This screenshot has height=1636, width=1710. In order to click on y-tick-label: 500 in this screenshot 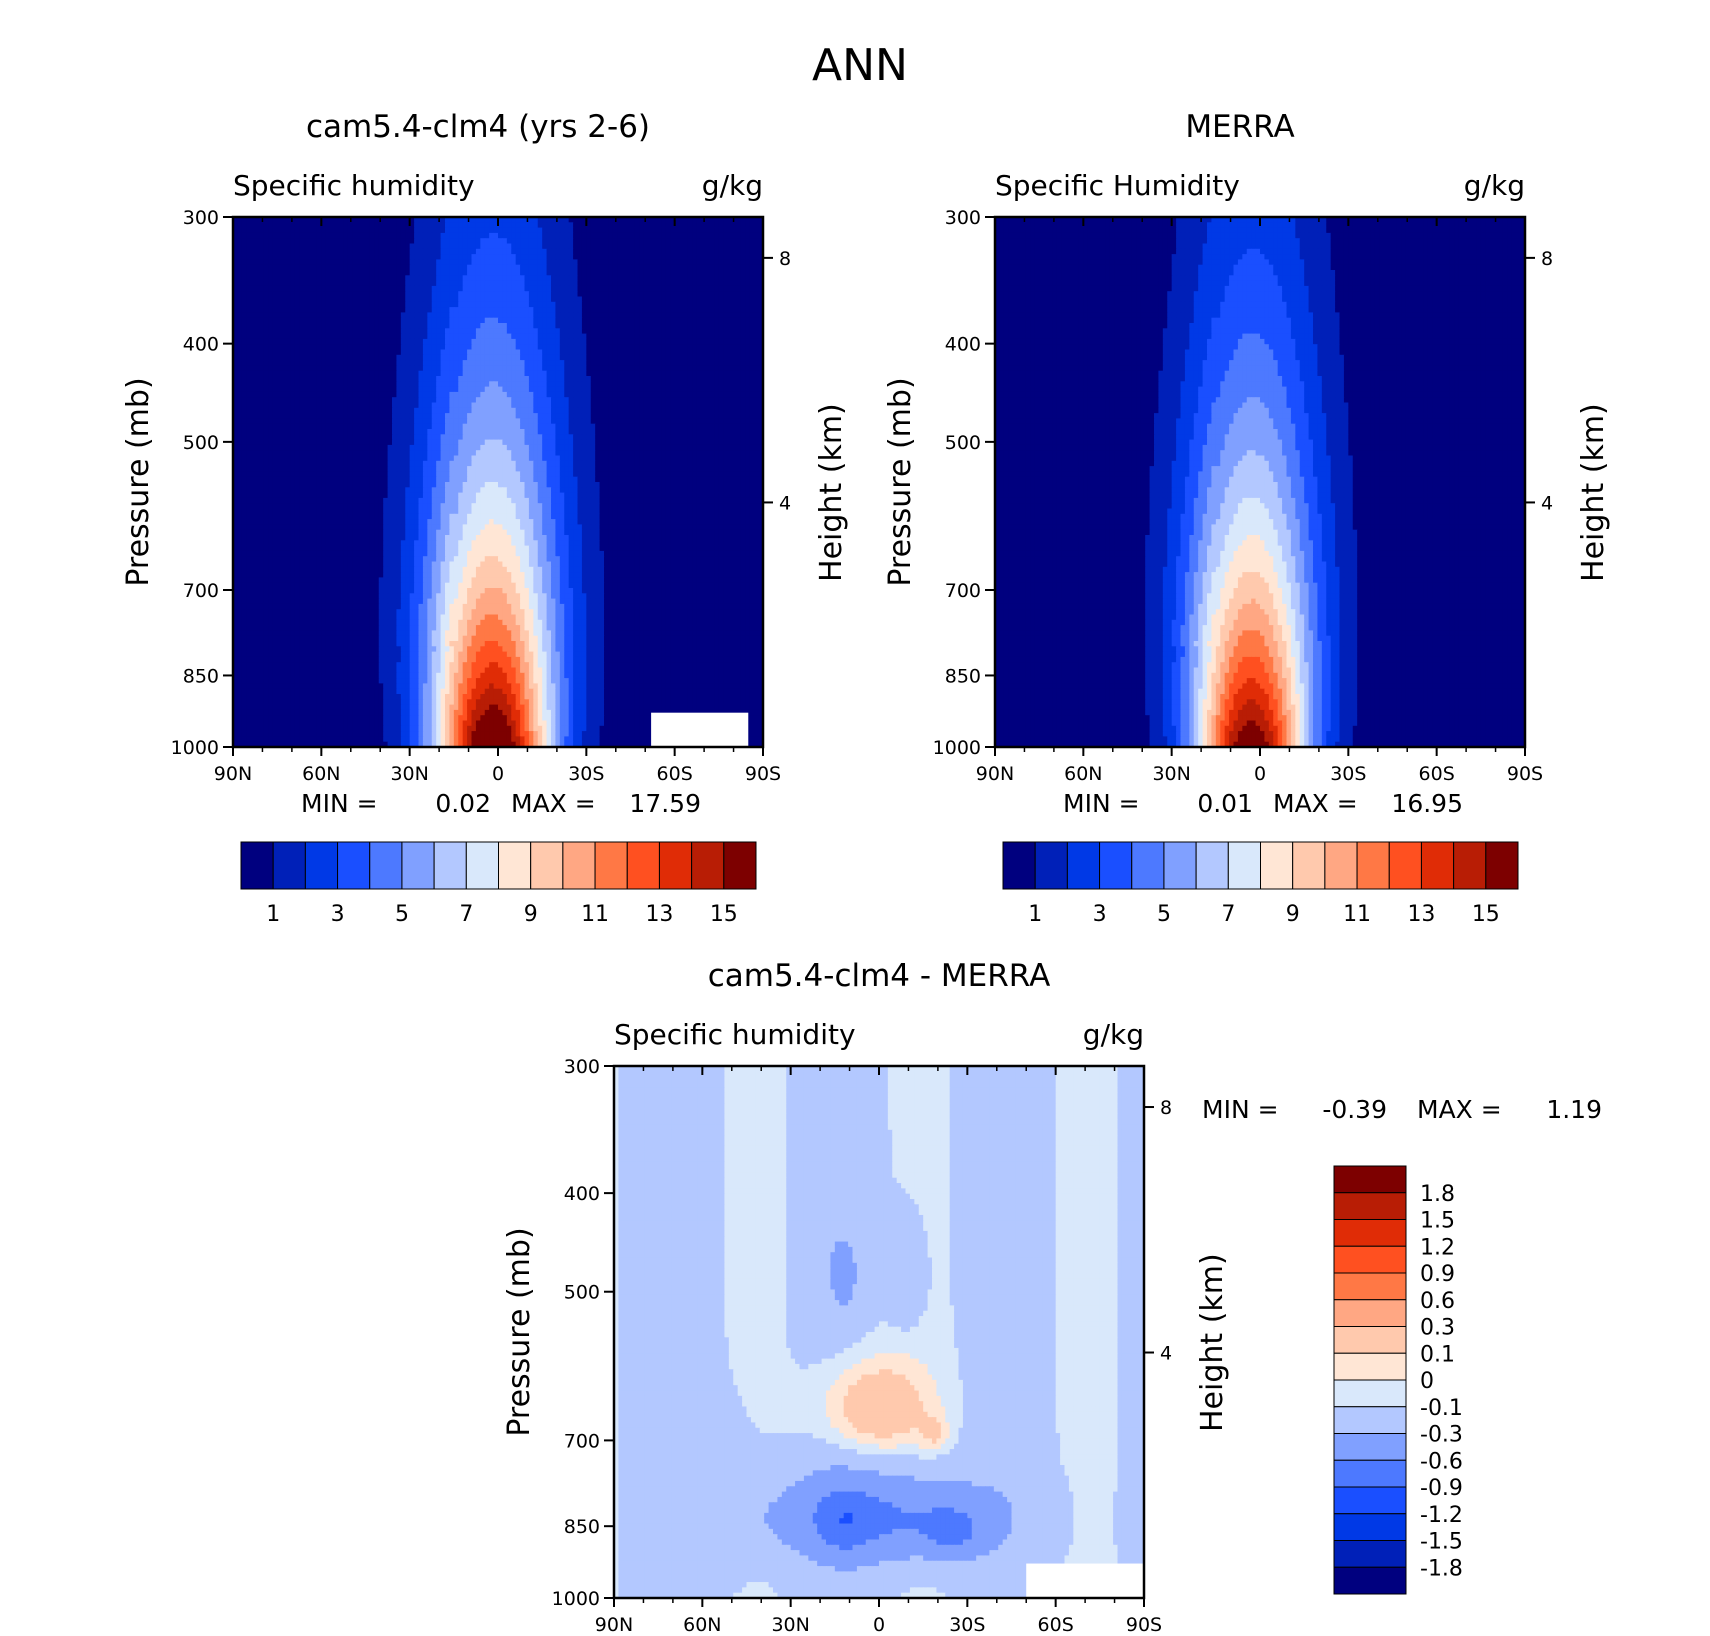, I will do `click(201, 443)`.